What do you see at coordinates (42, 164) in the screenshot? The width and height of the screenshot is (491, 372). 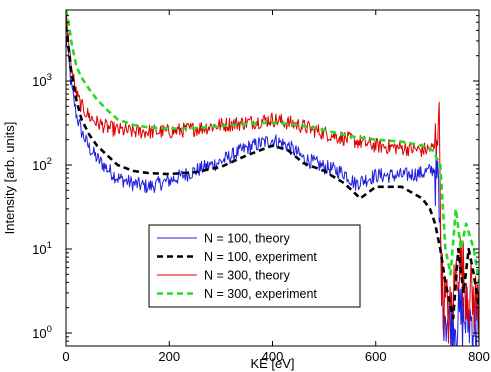 I see `y-tick-label: 10²` at bounding box center [42, 164].